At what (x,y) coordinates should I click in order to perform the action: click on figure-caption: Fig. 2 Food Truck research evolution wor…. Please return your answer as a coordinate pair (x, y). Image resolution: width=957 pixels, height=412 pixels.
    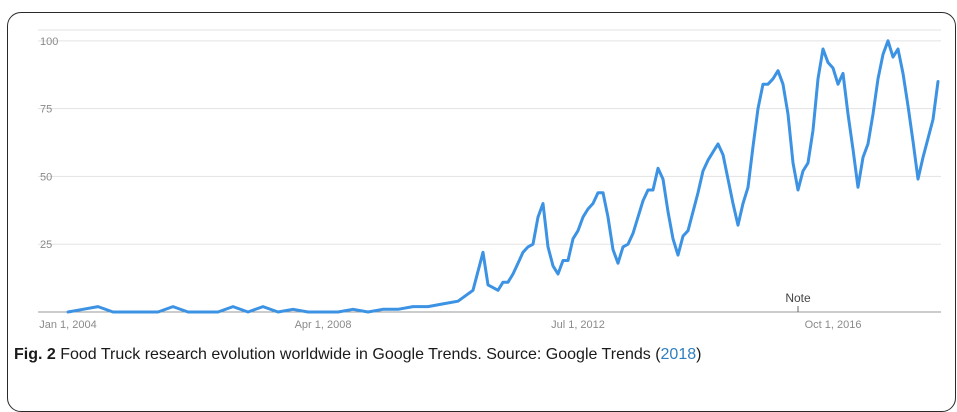
    Looking at the image, I should click on (481, 355).